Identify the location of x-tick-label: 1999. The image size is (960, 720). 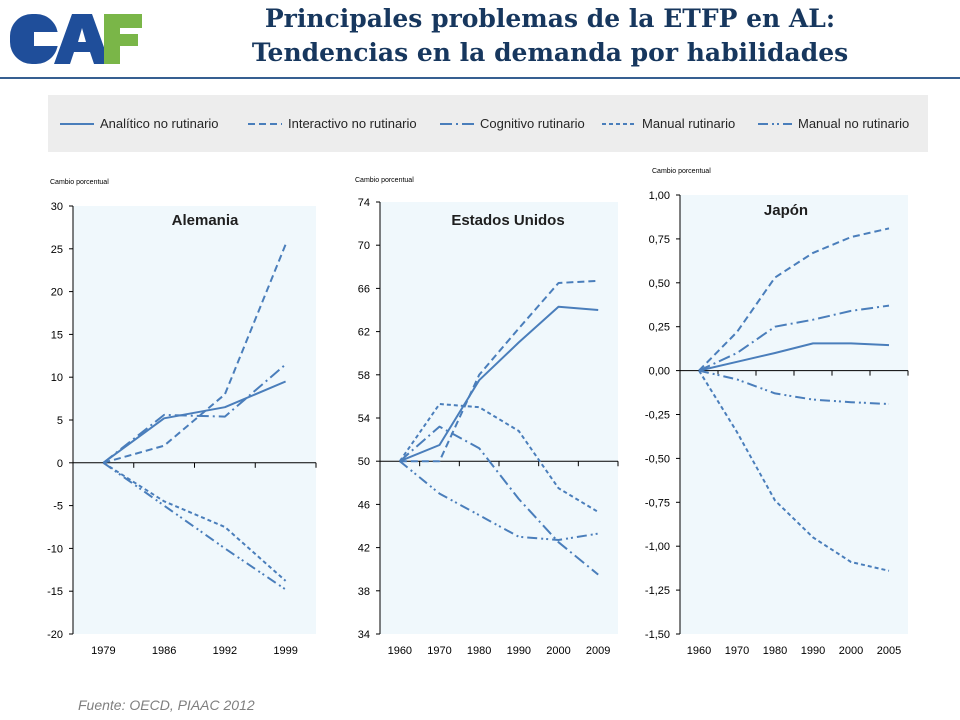
(285, 651).